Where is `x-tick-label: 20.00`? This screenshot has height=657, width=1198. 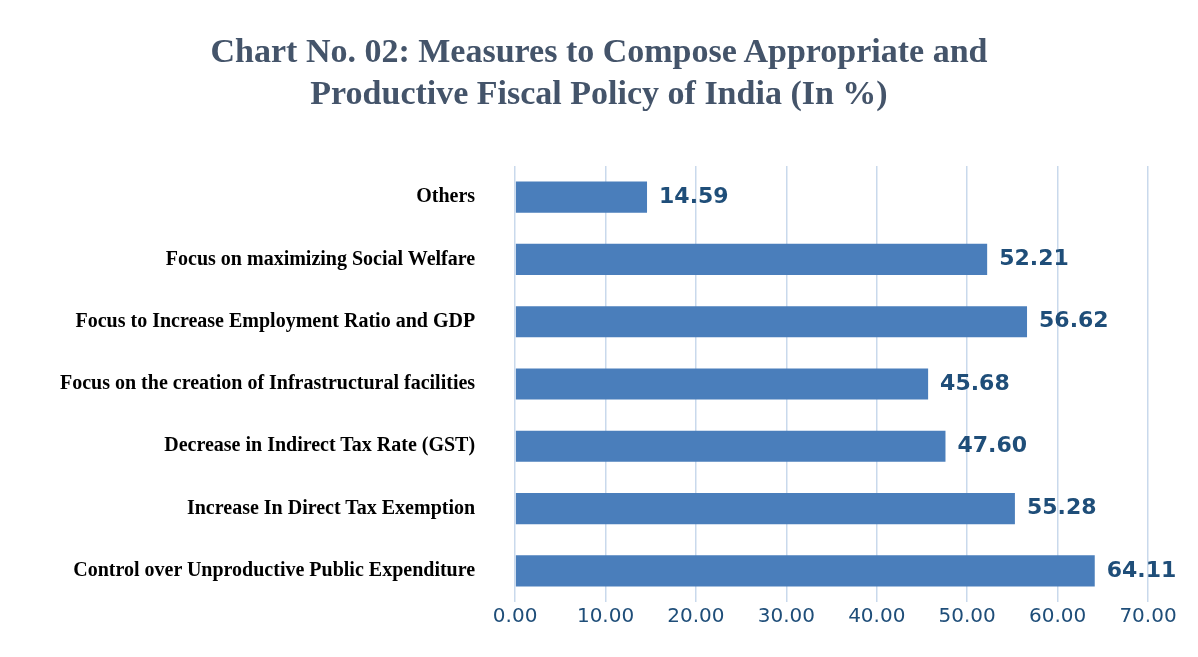
x-tick-label: 20.00 is located at coordinates (696, 615).